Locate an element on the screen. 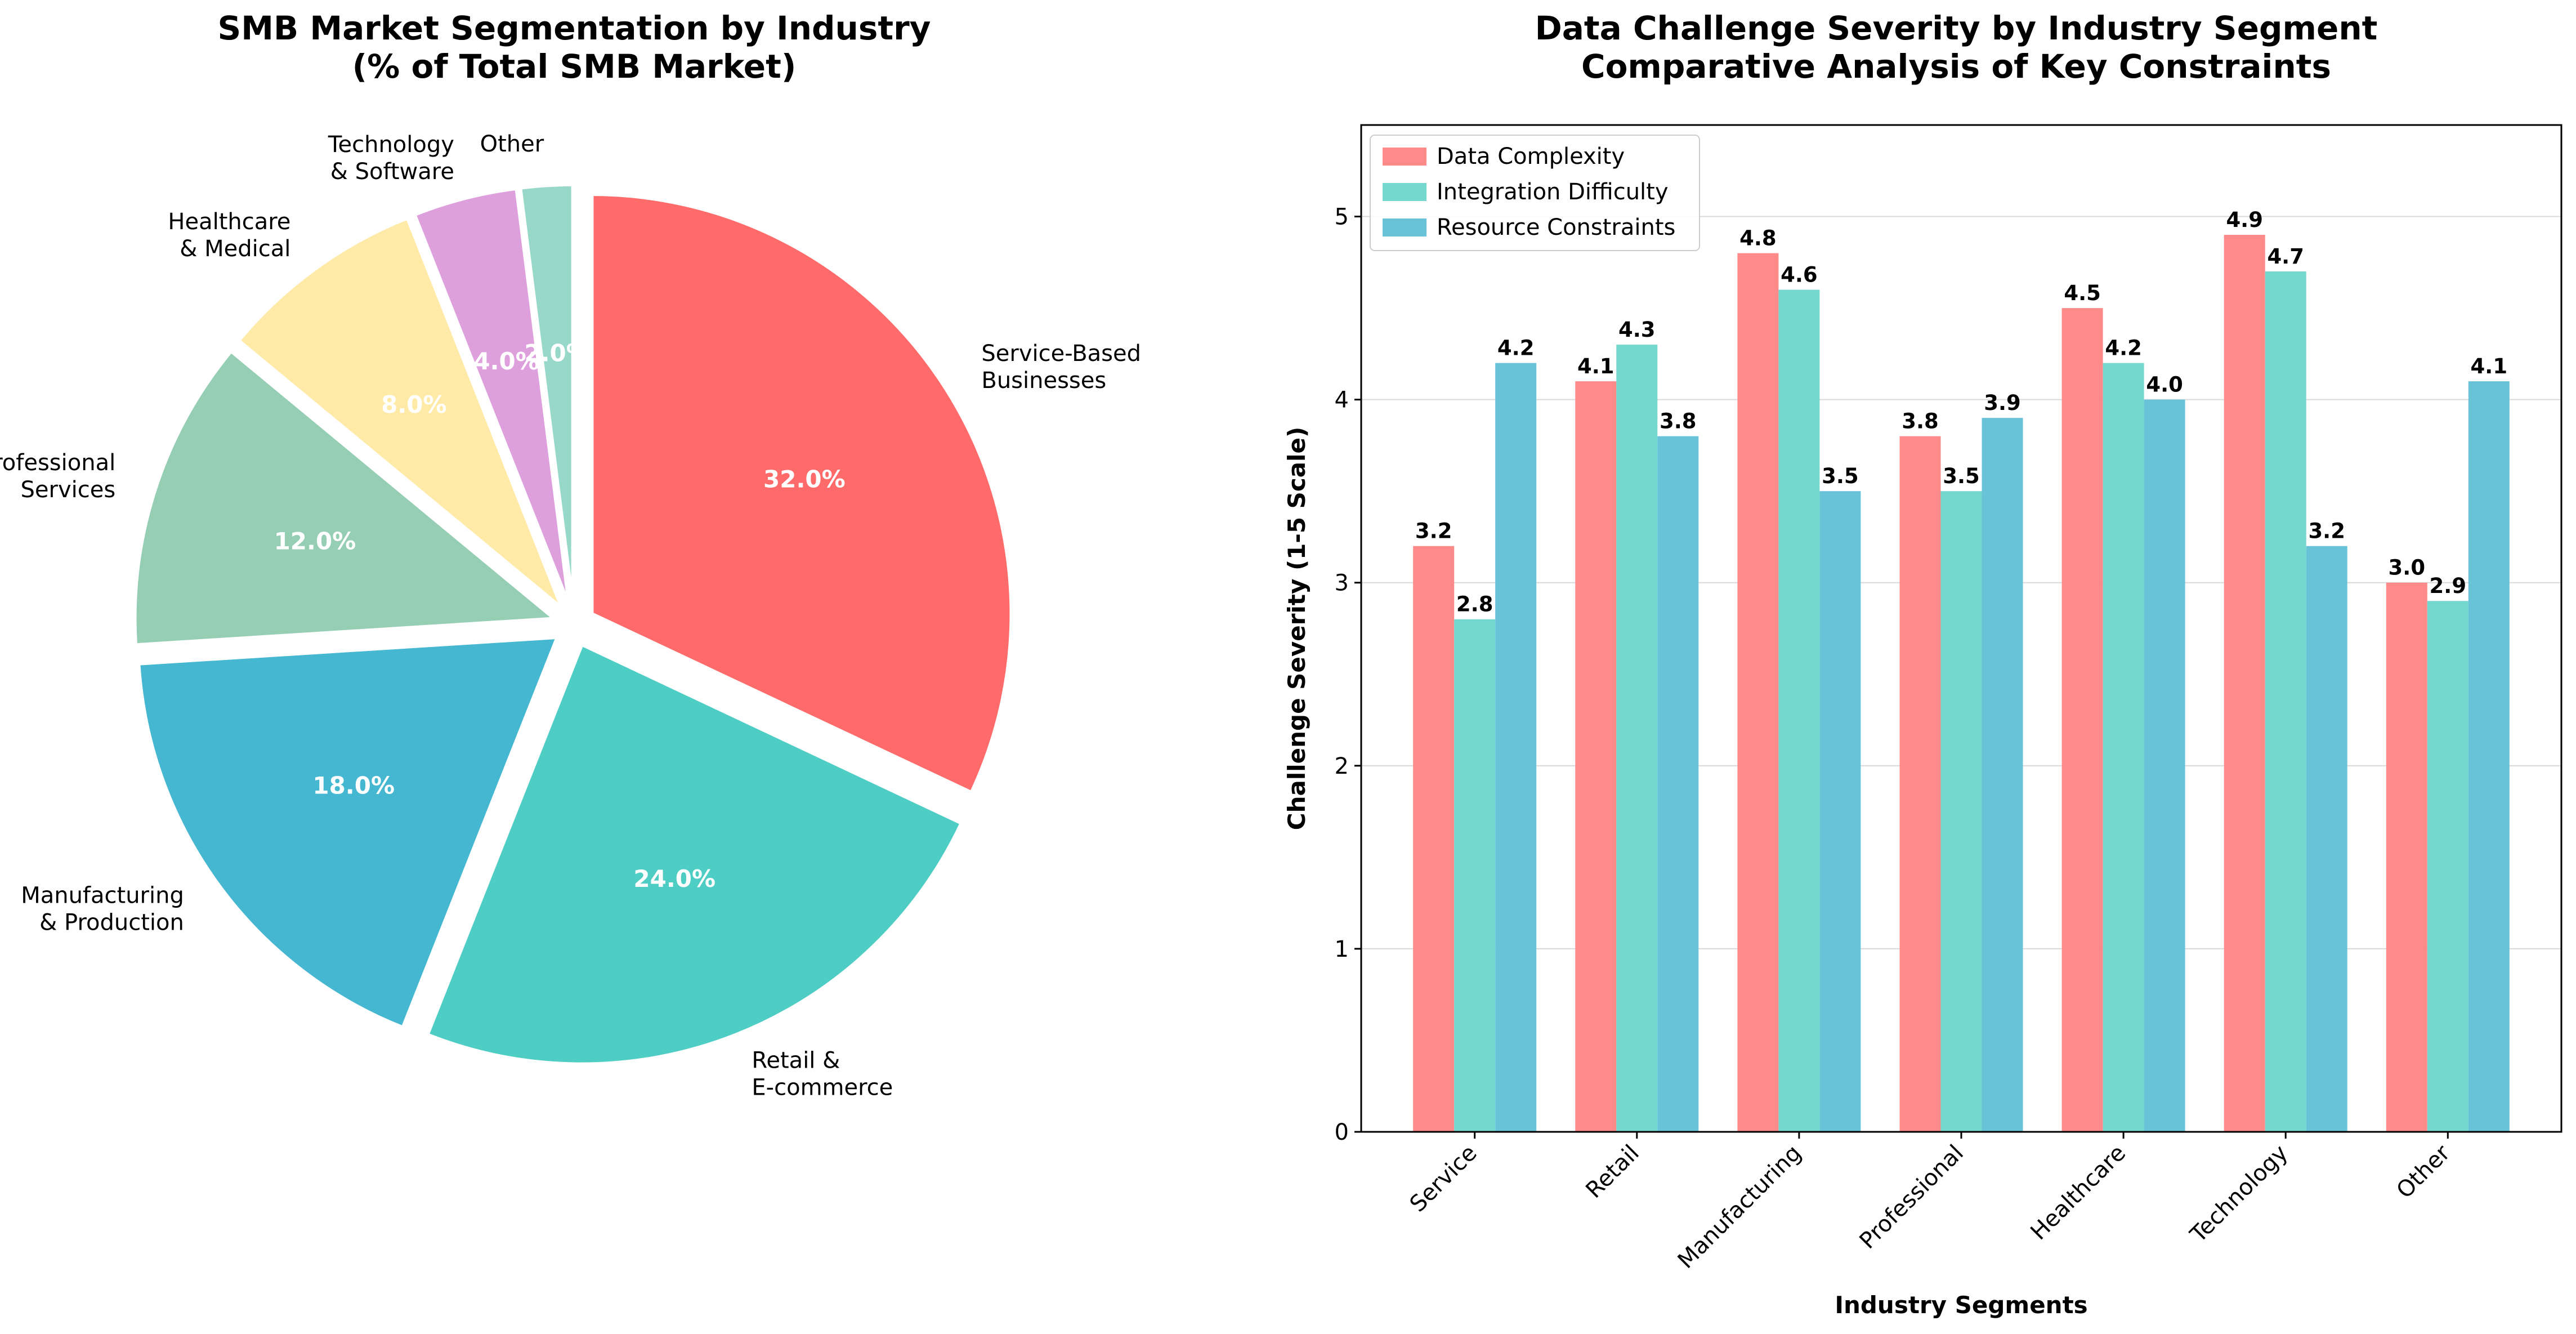 The image size is (2576, 1334). bar-healthcare-resource-constraints is located at coordinates (2164, 765).